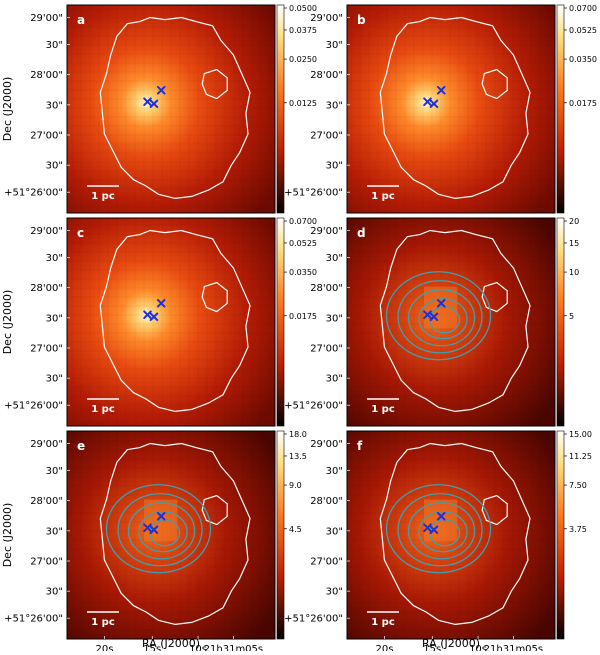 The image size is (600, 655). Describe the element at coordinates (583, 103) in the screenshot. I see `colorbar-tick-label: 0.0175` at that location.